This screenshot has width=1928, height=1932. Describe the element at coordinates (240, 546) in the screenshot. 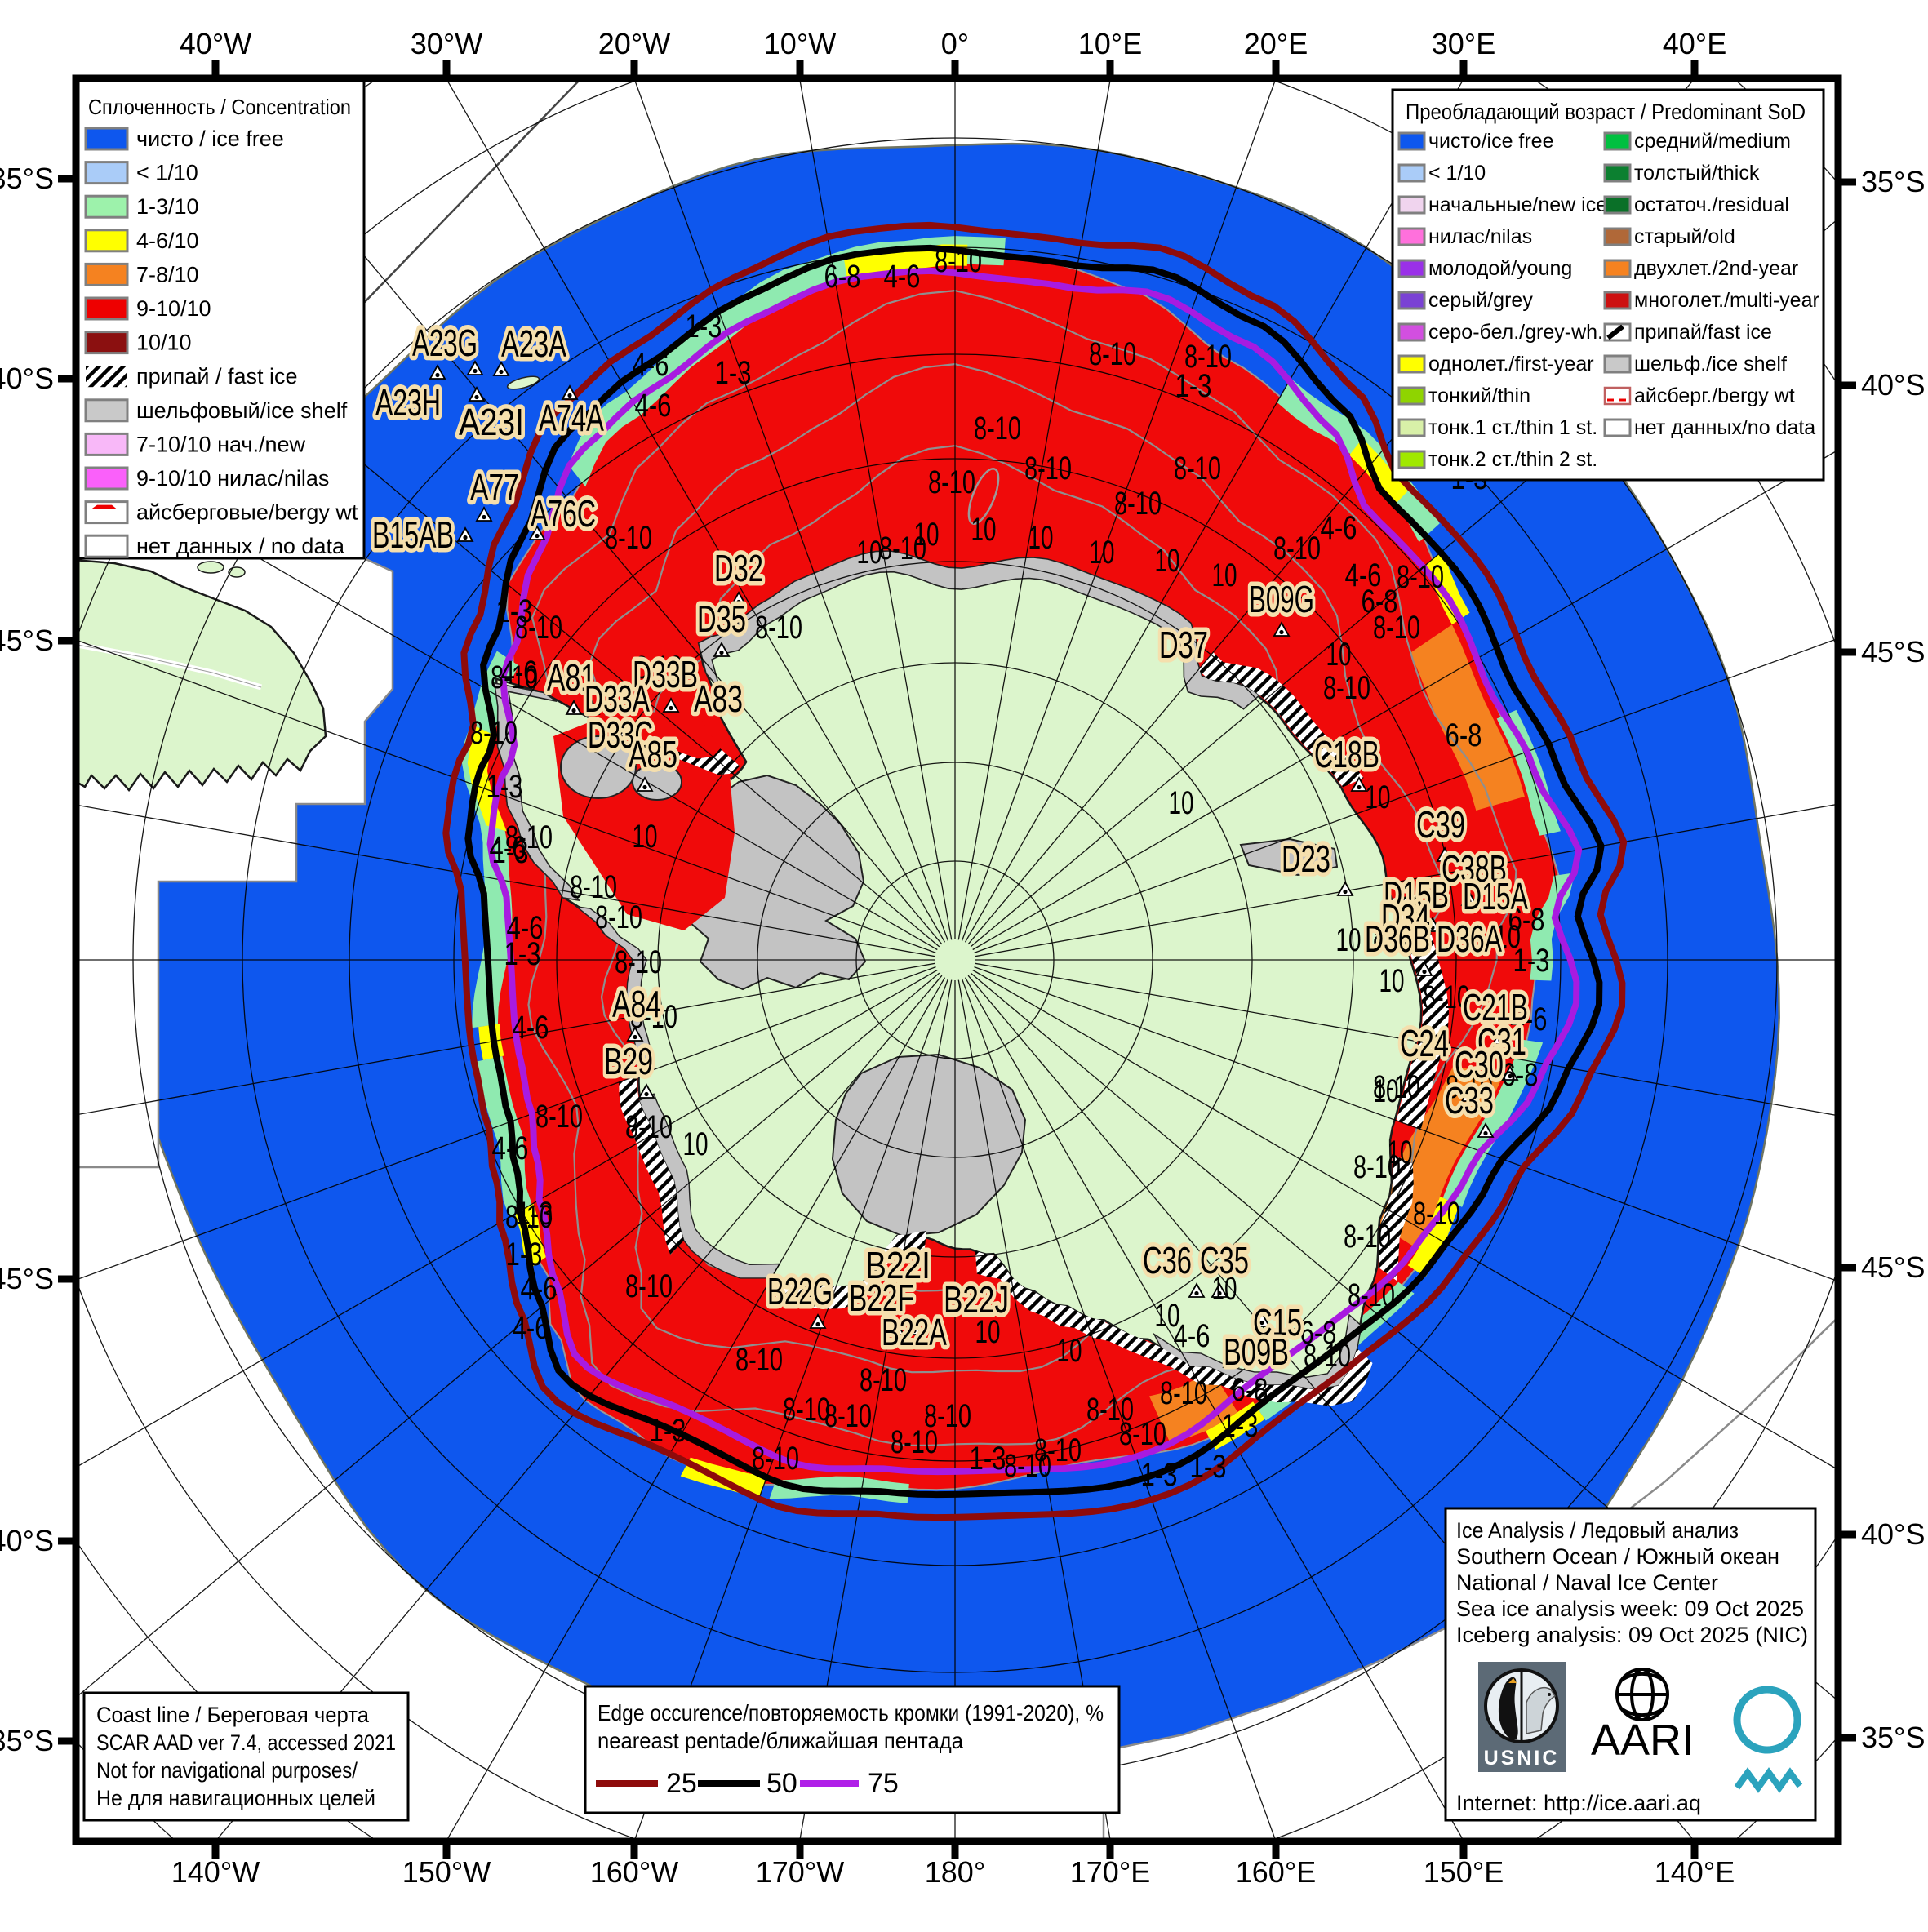

I see `svg-text: нет данных / no data` at that location.